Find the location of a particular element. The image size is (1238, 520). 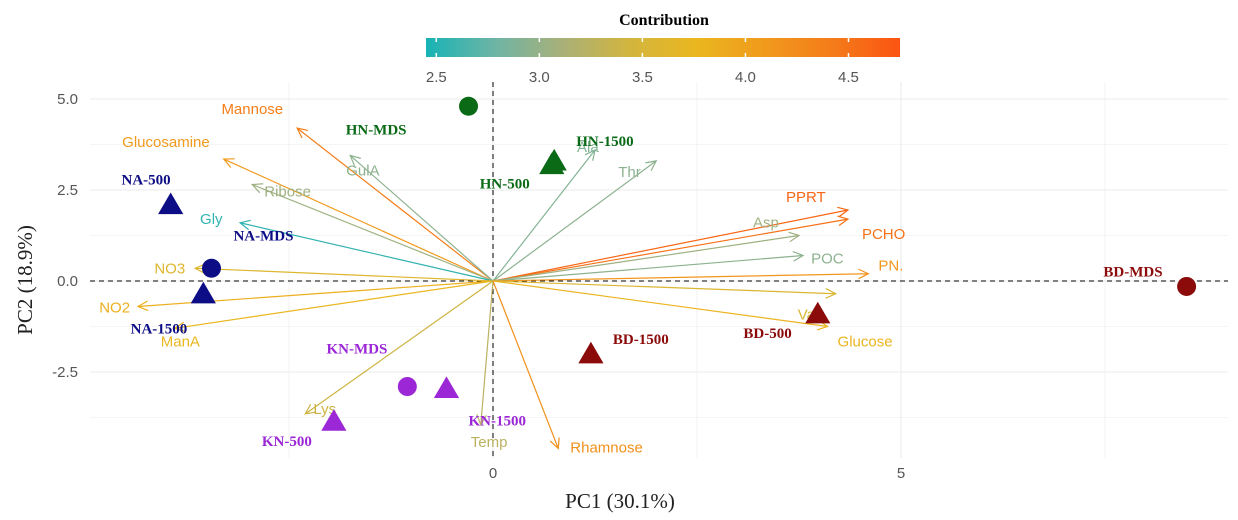

x-tick-label: 0 is located at coordinates (493, 473).